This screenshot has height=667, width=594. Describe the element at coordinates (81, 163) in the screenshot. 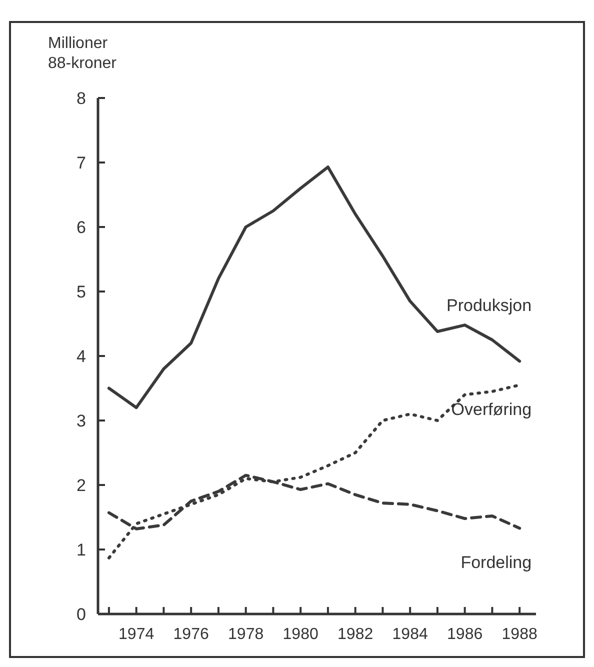

I see `y-tick-label: 7` at that location.